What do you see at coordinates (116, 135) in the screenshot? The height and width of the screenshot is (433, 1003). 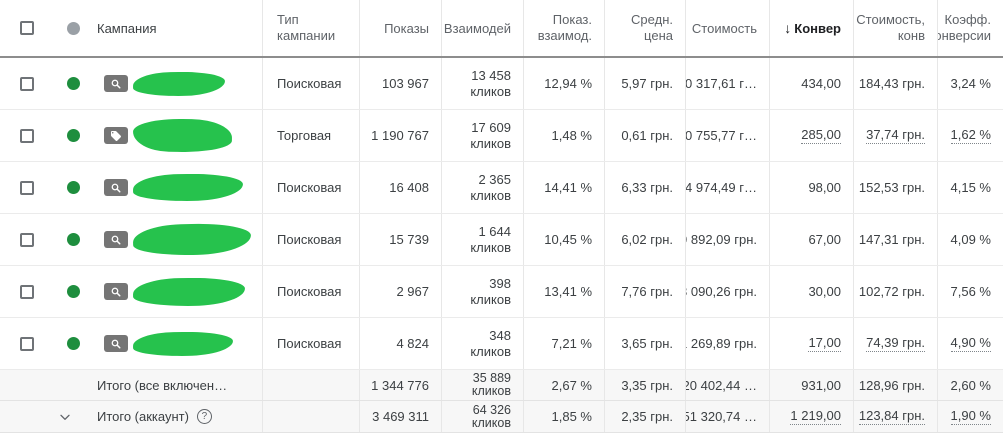 I see `shopping-campaign-icon` at bounding box center [116, 135].